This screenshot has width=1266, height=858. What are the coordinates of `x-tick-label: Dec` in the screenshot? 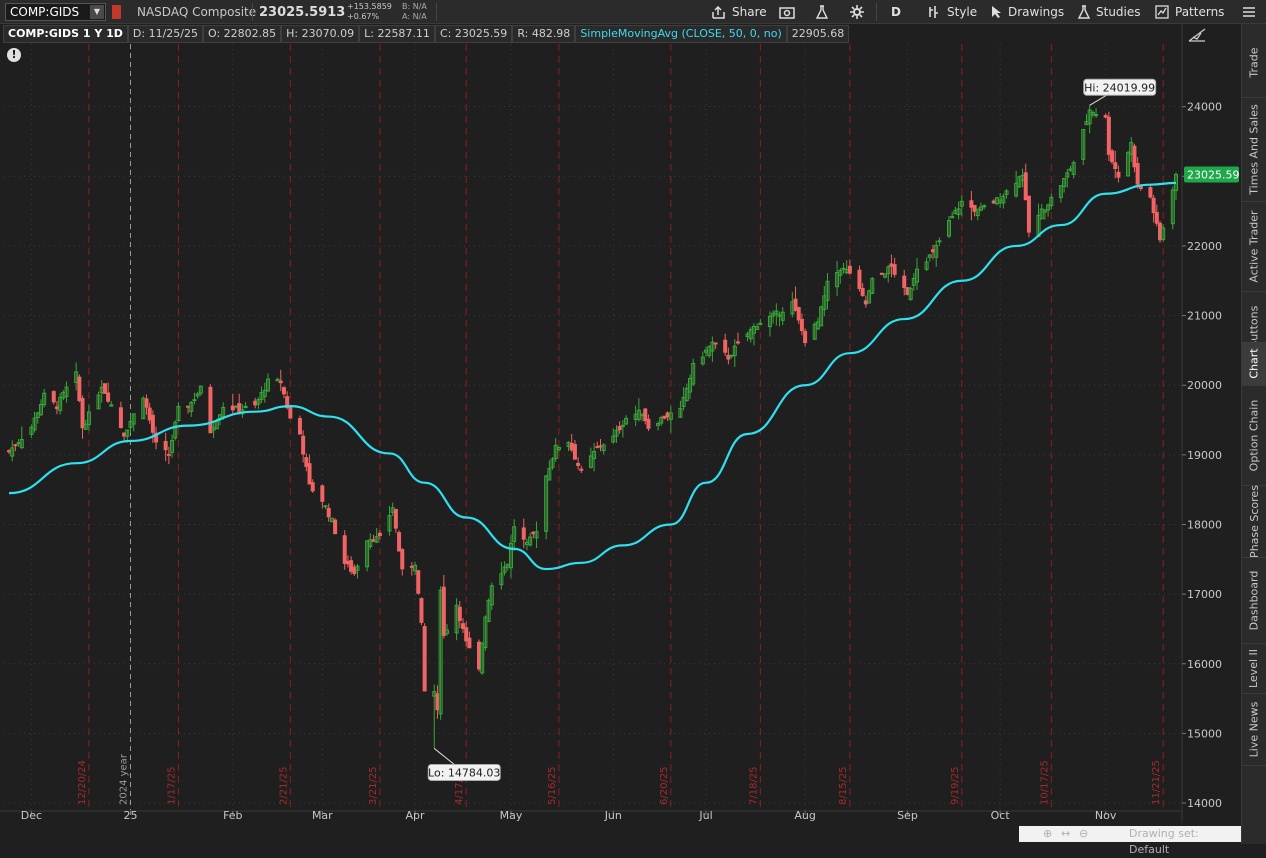 It's located at (31, 815).